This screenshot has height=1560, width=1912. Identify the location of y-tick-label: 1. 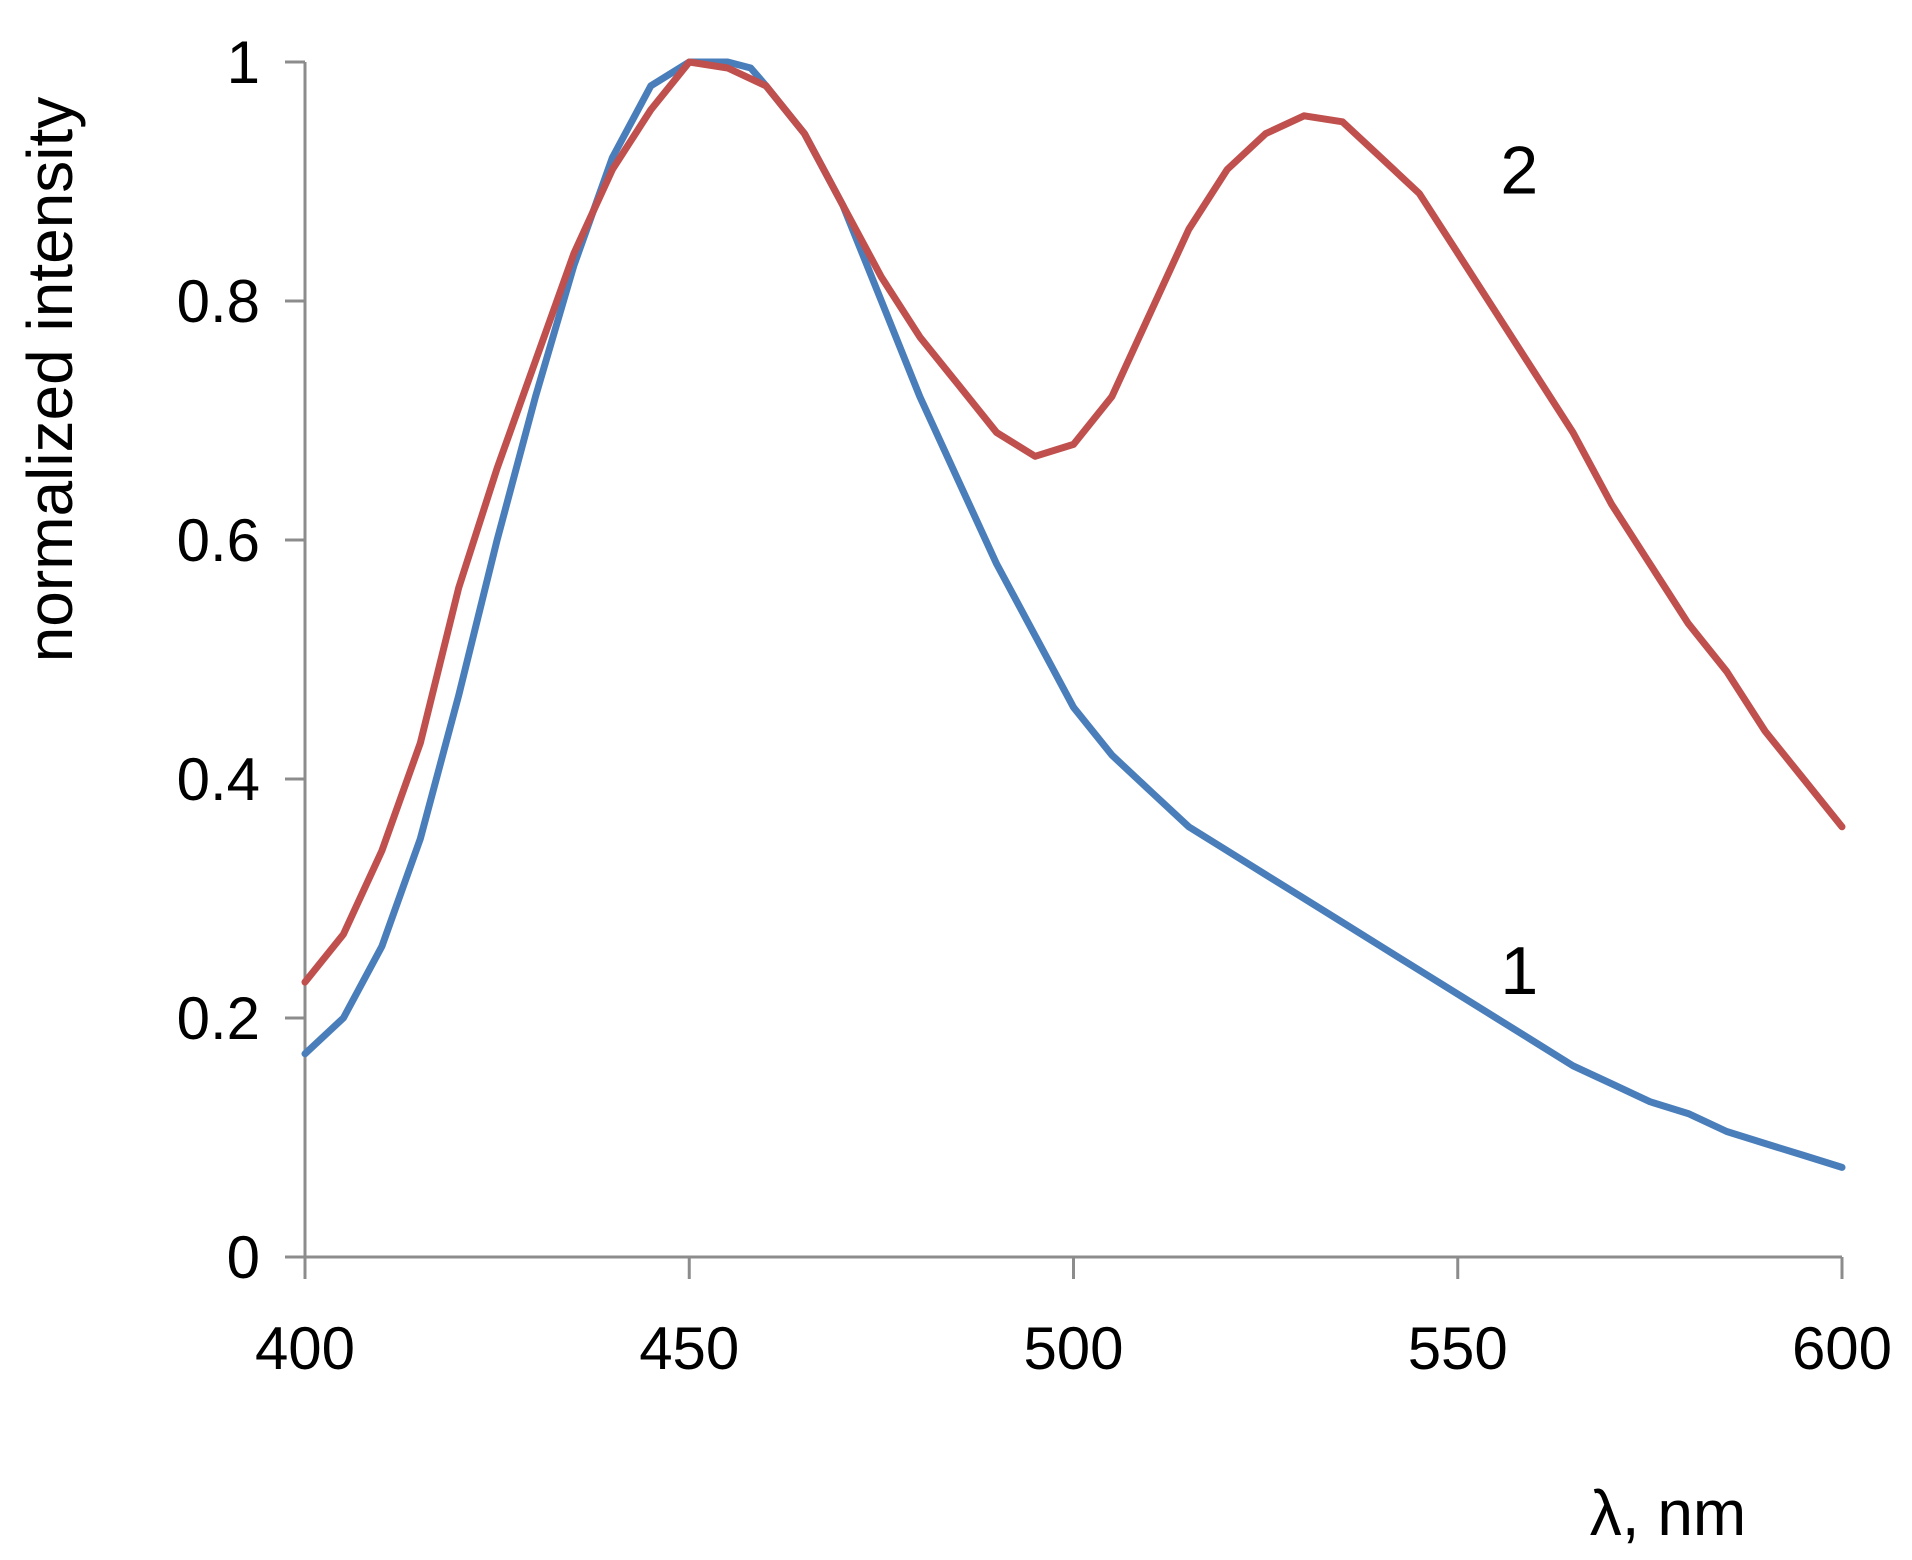
(243, 62).